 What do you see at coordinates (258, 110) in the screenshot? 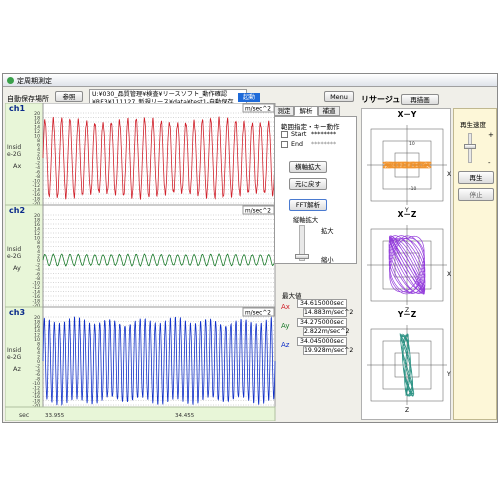
I see `channel-unit: m/sec^2` at bounding box center [258, 110].